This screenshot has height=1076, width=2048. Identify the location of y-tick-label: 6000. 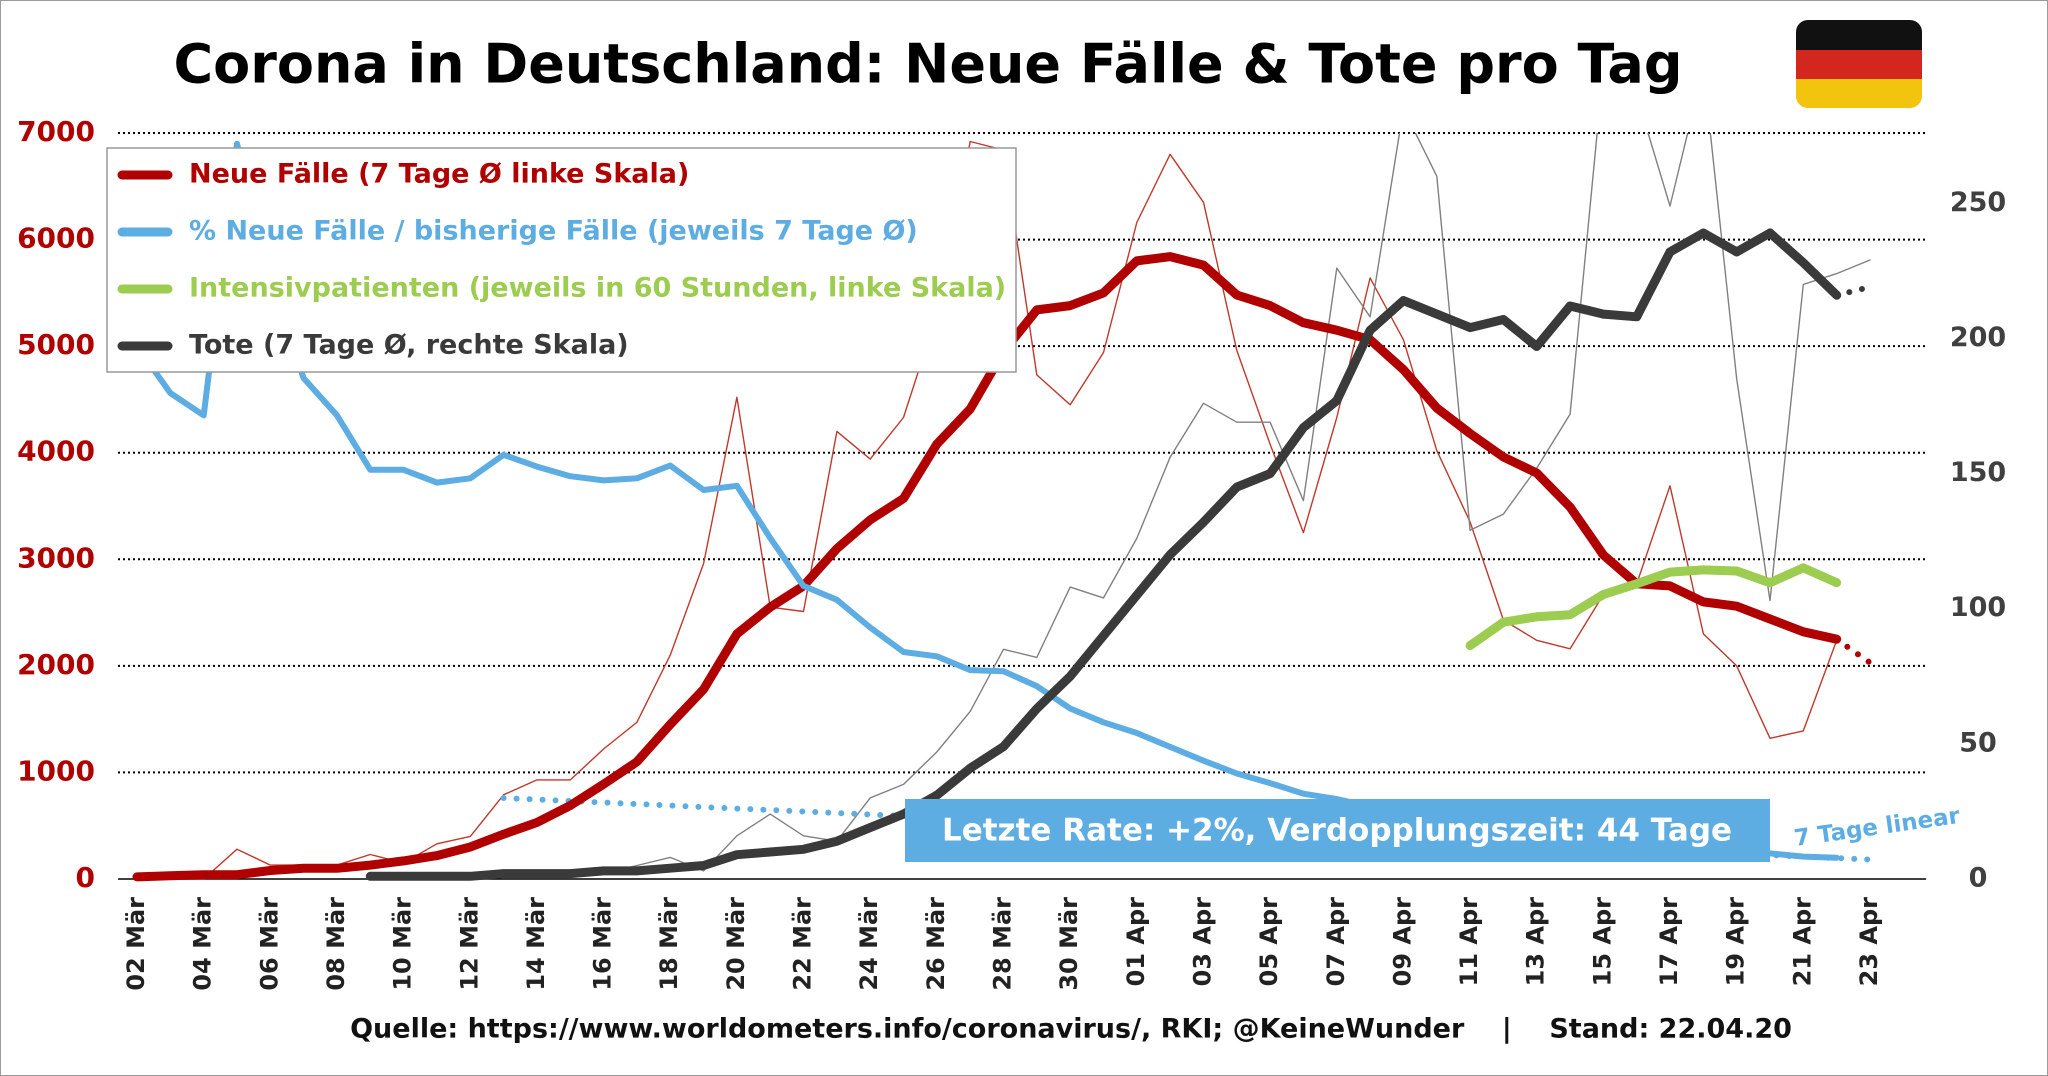
(56, 238).